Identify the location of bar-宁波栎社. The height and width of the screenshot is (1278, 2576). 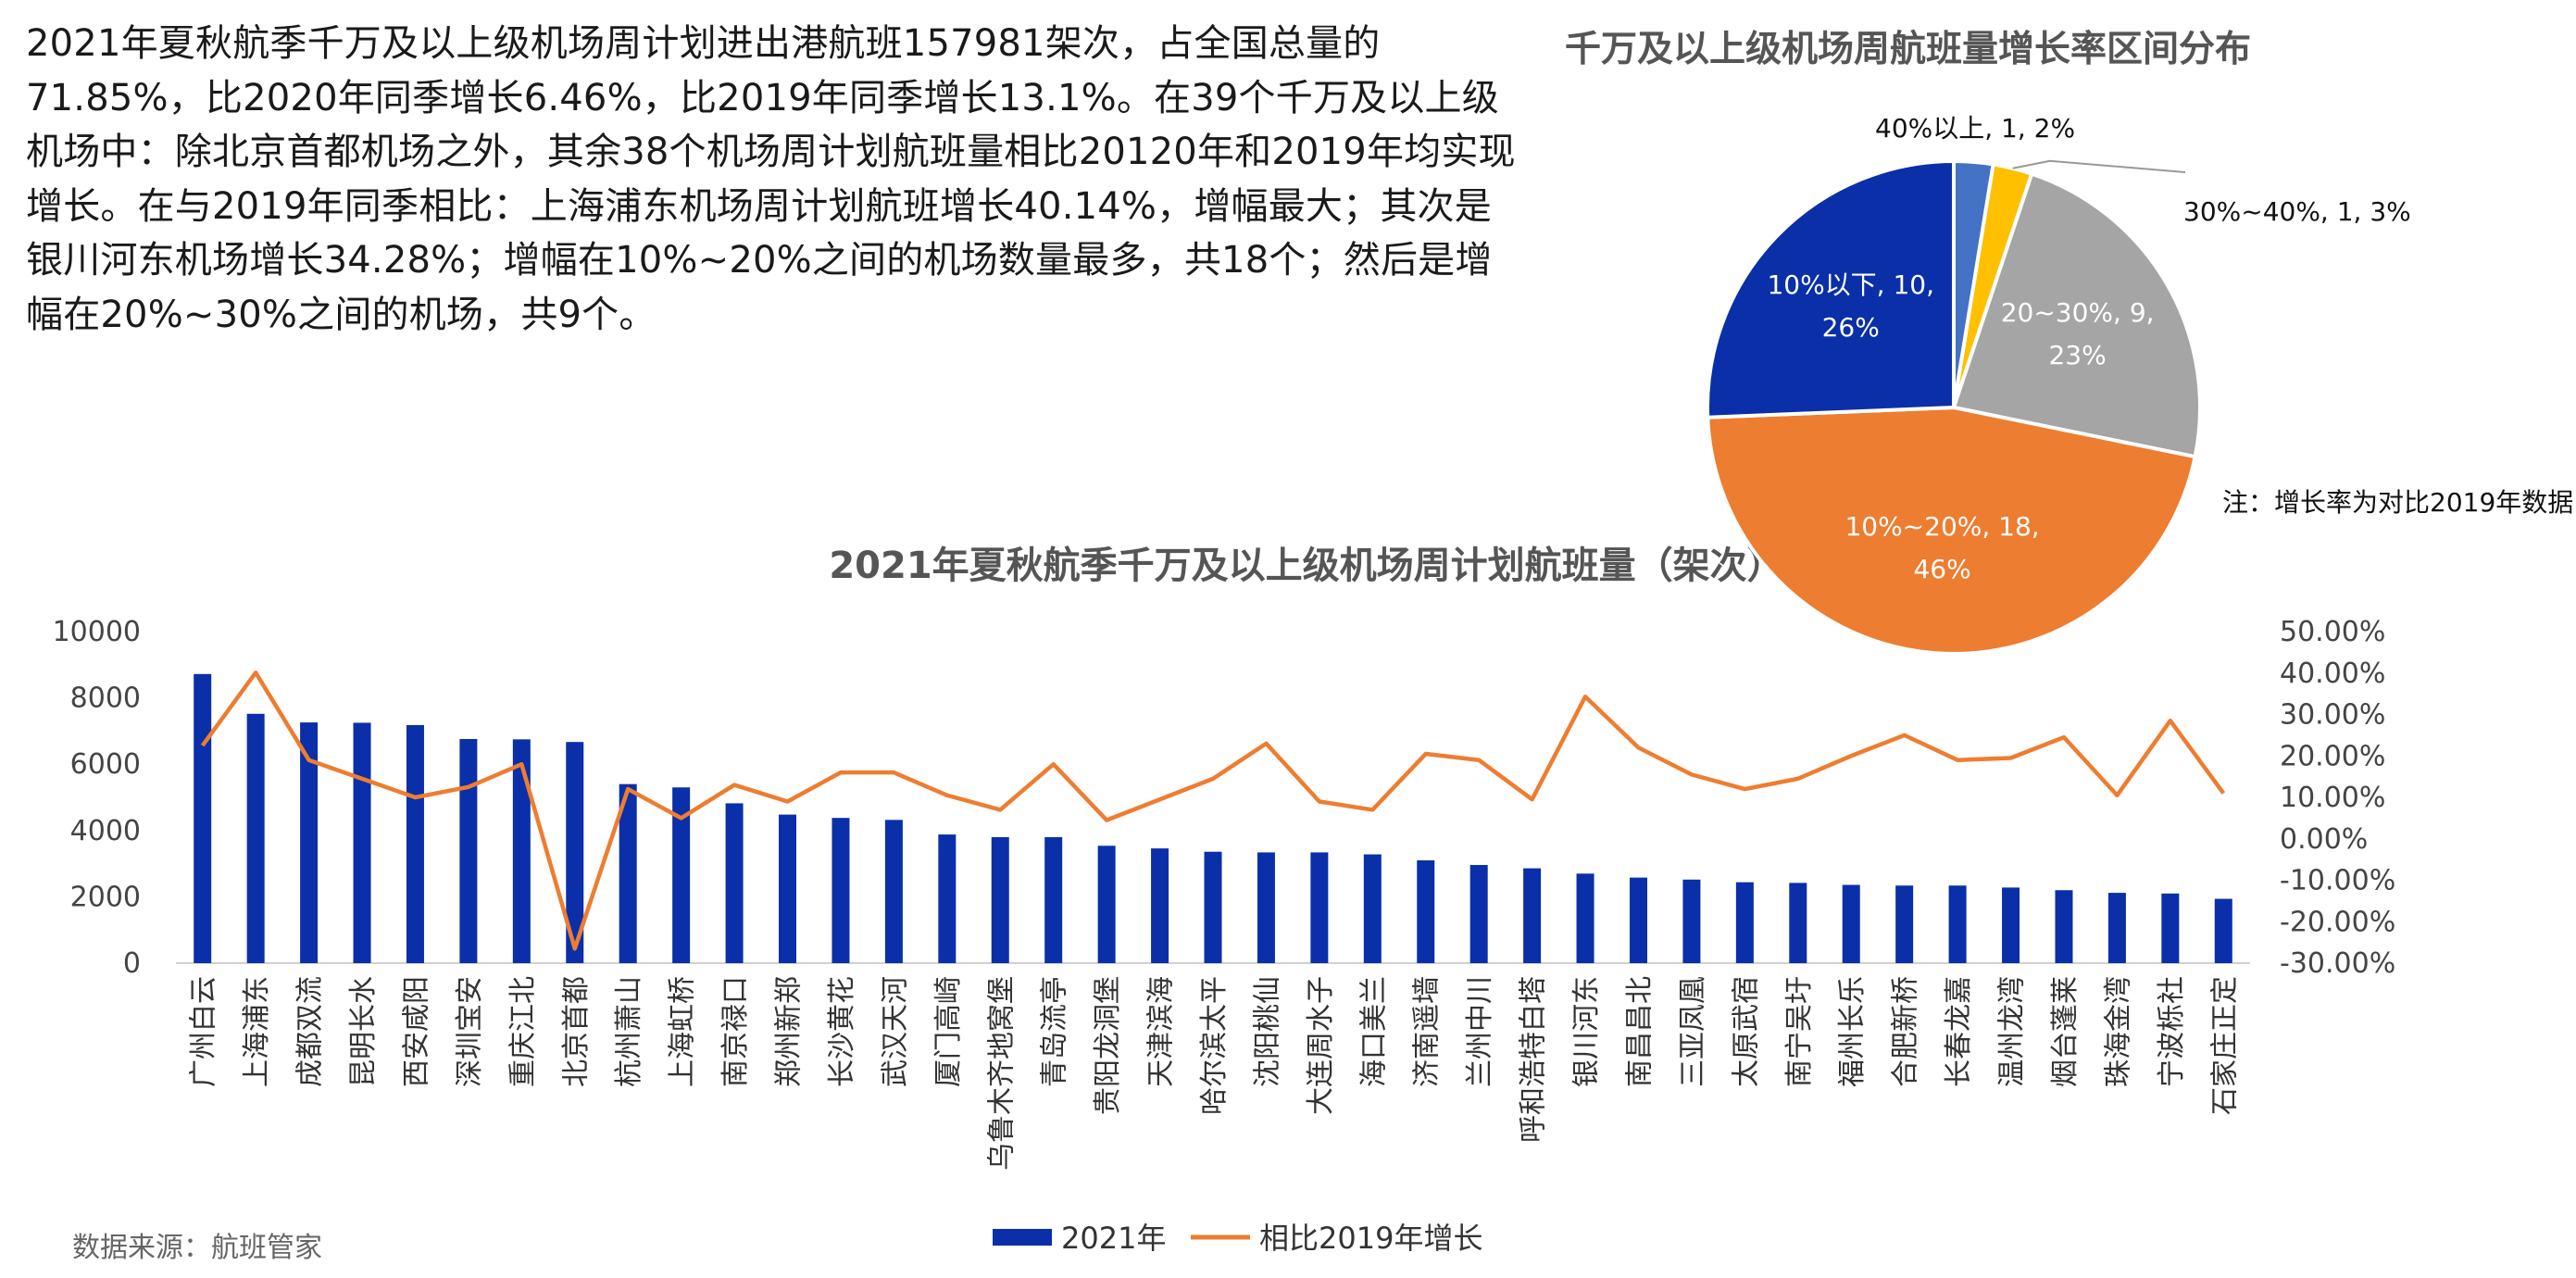
(2170, 928).